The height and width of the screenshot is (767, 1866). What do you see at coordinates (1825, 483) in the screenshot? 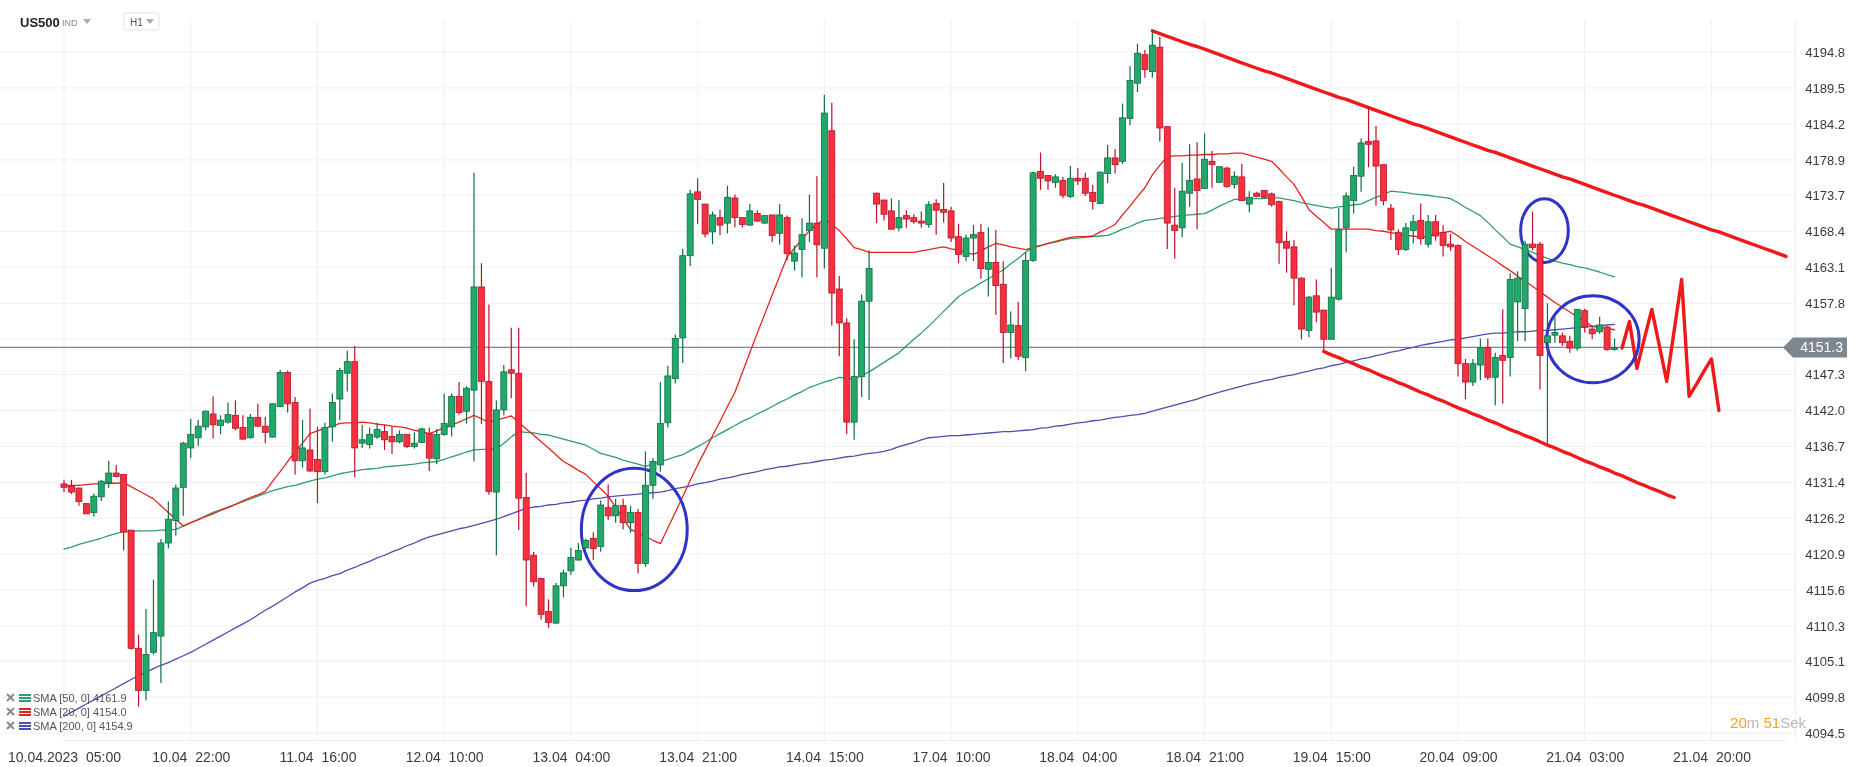
I see `y-tick-label: 4131.4` at bounding box center [1825, 483].